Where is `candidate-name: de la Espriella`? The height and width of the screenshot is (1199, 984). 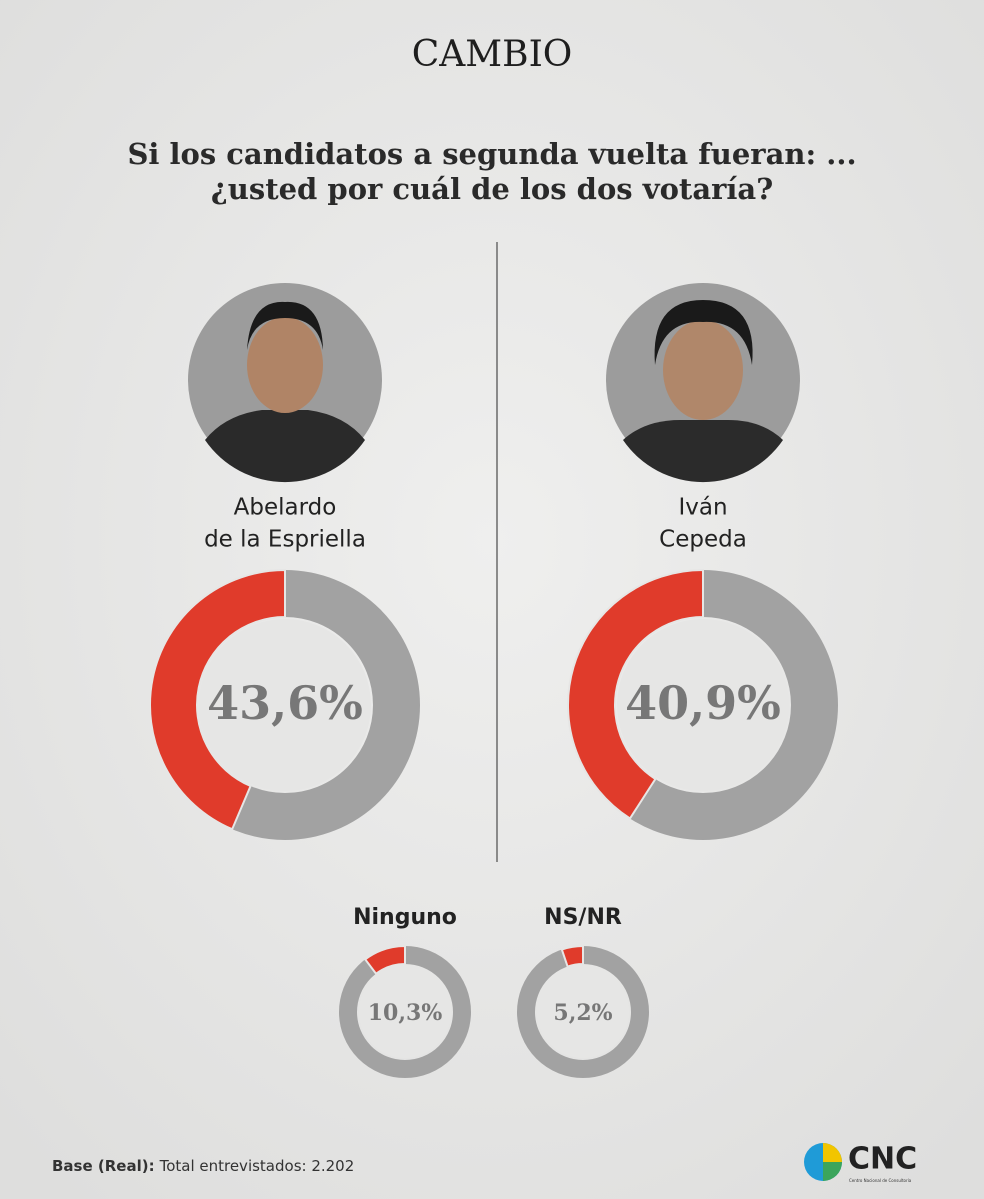 candidate-name: de la Espriella is located at coordinates (285, 540).